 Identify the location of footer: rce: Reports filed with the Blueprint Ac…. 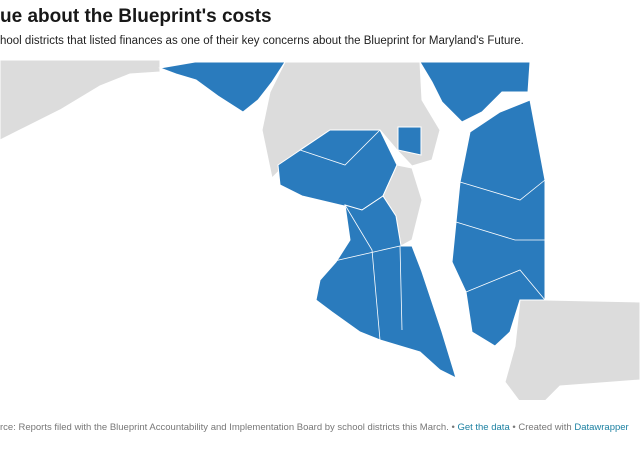
(314, 427).